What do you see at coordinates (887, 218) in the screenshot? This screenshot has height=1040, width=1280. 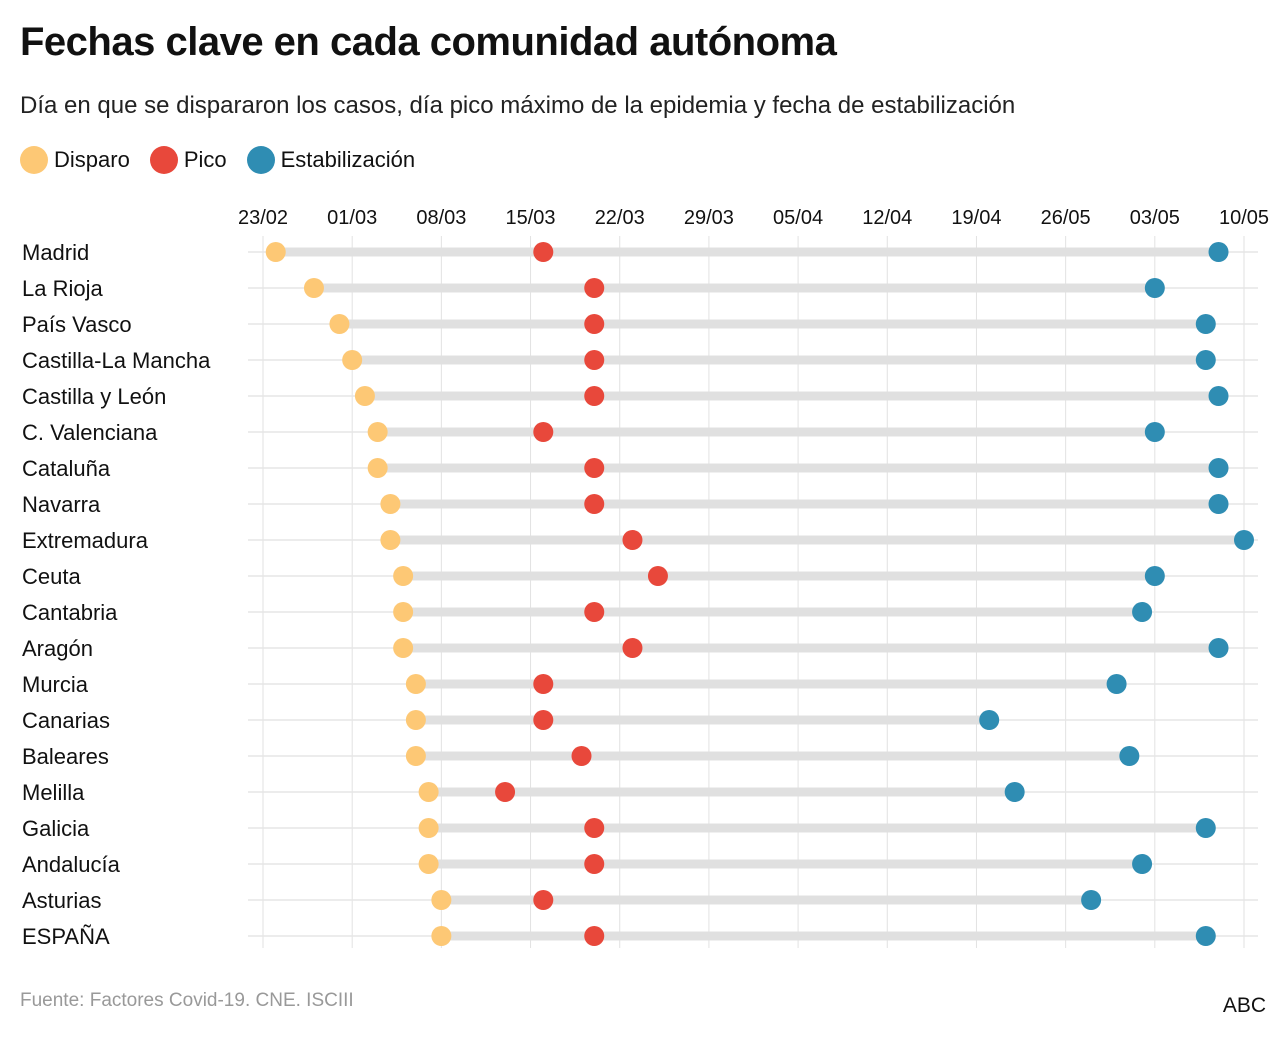 I see `x-tick-label: 12/04` at bounding box center [887, 218].